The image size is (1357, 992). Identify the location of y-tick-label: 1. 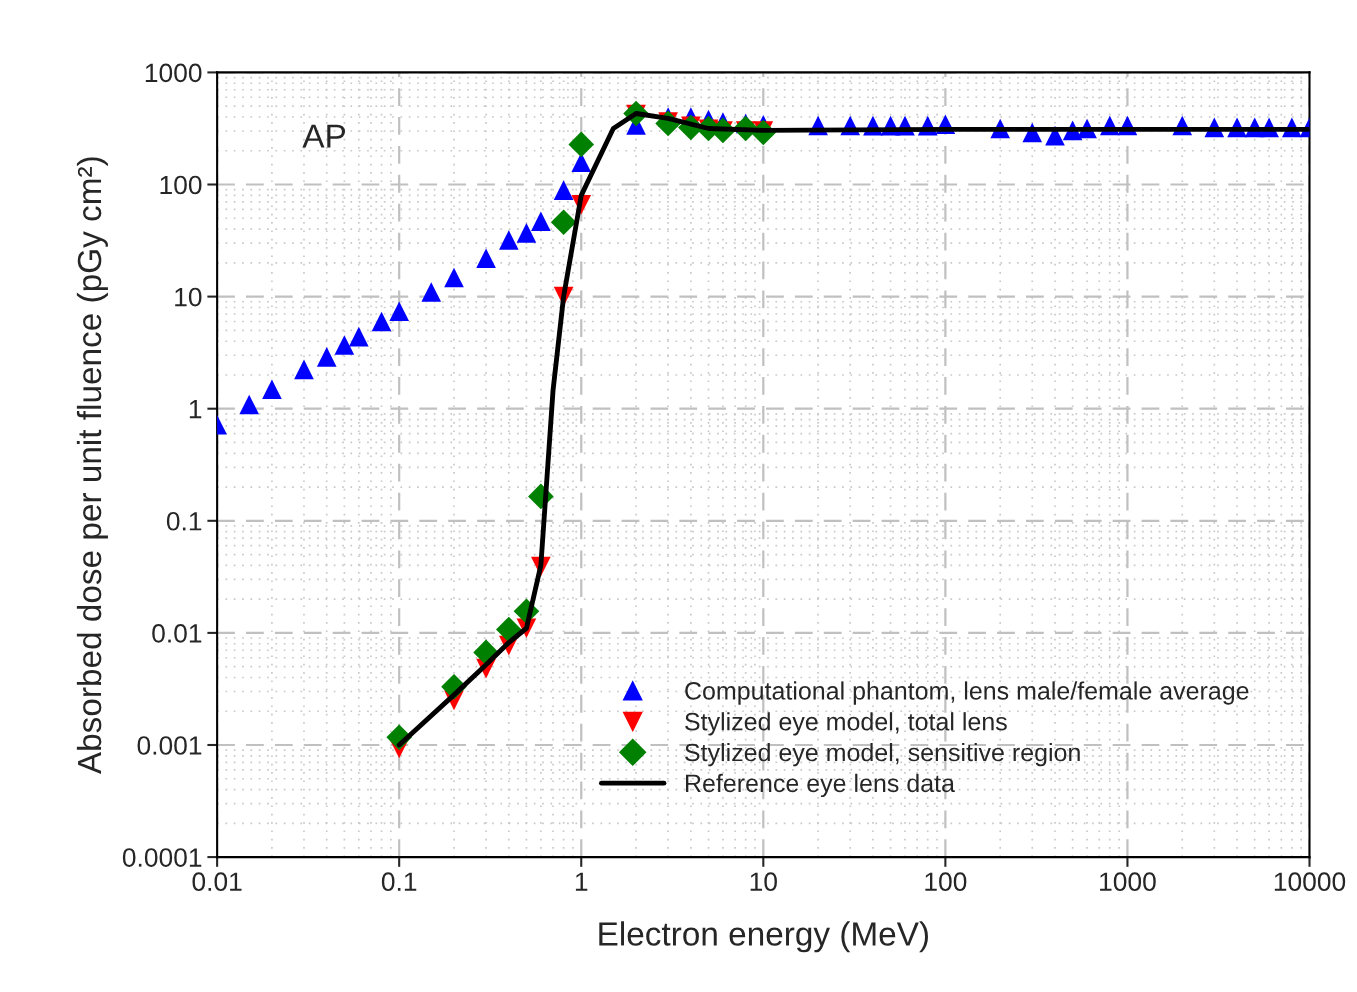
(195, 409).